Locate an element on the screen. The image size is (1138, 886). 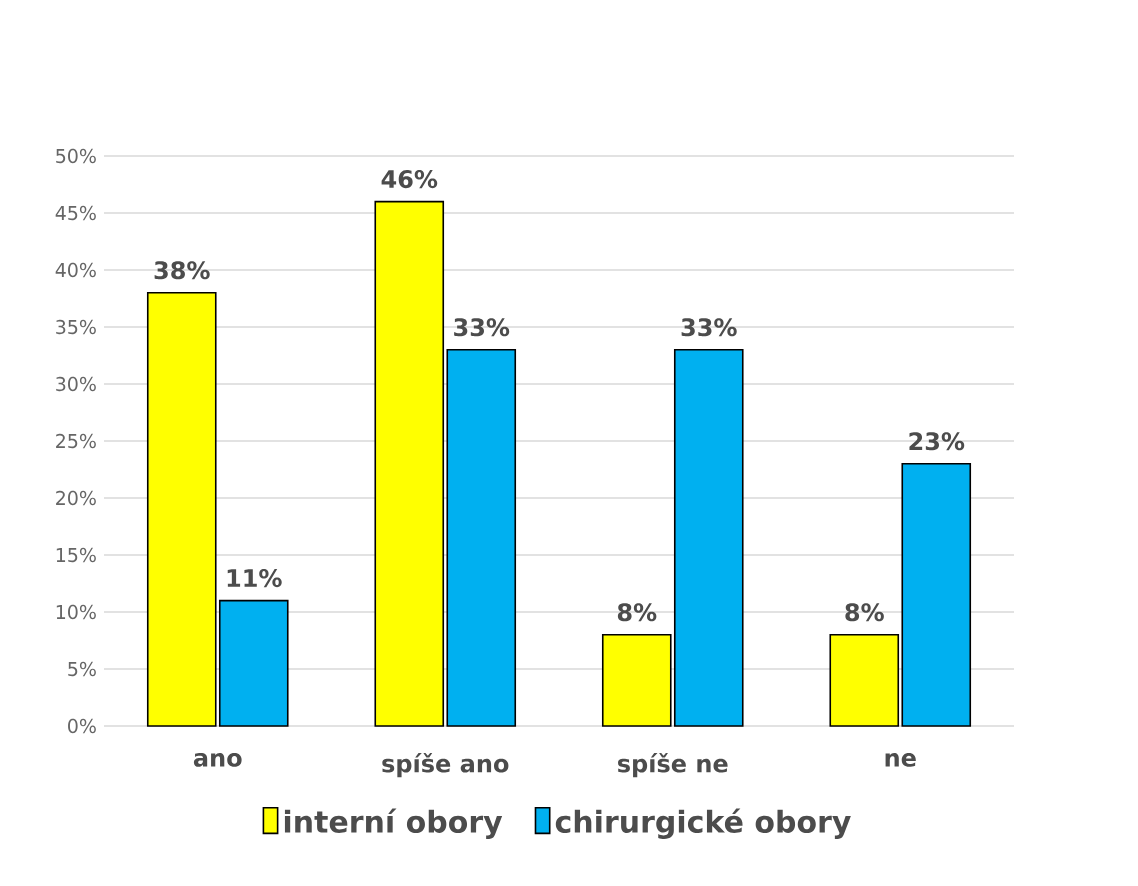
x-tick-label: ne is located at coordinates (900, 760).